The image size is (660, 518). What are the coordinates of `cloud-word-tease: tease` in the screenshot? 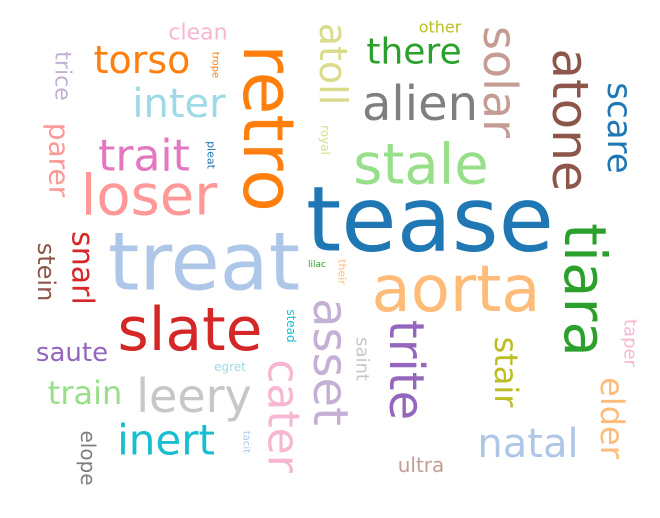 It's located at (430, 220).